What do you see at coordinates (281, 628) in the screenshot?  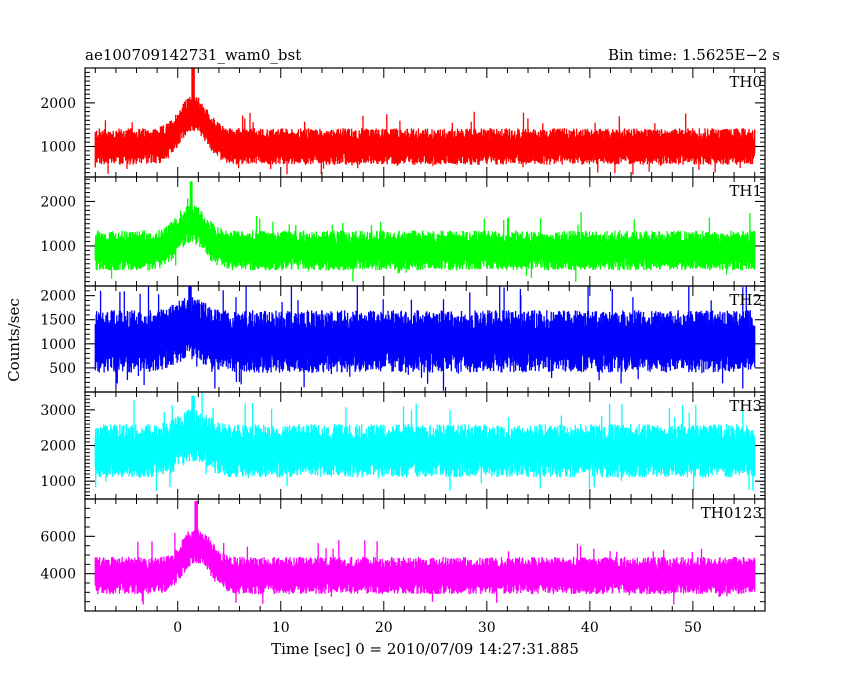 I see `x-tick-label: 10` at bounding box center [281, 628].